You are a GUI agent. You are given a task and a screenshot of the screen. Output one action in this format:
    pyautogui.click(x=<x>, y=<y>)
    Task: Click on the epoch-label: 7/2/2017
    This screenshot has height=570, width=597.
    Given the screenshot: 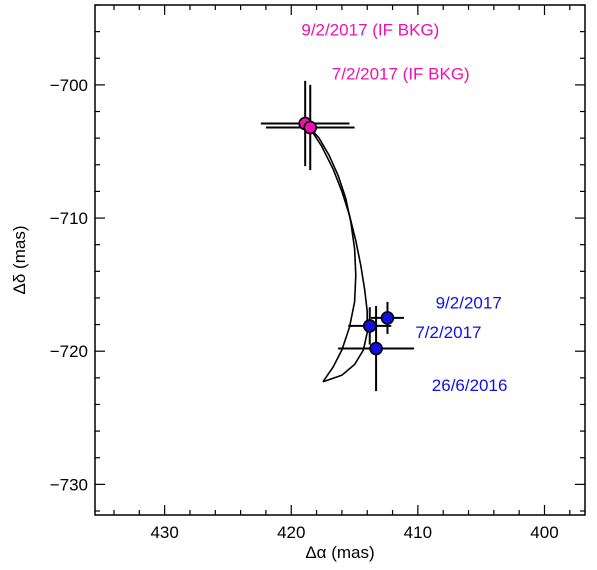 What is the action you would take?
    pyautogui.click(x=448, y=332)
    